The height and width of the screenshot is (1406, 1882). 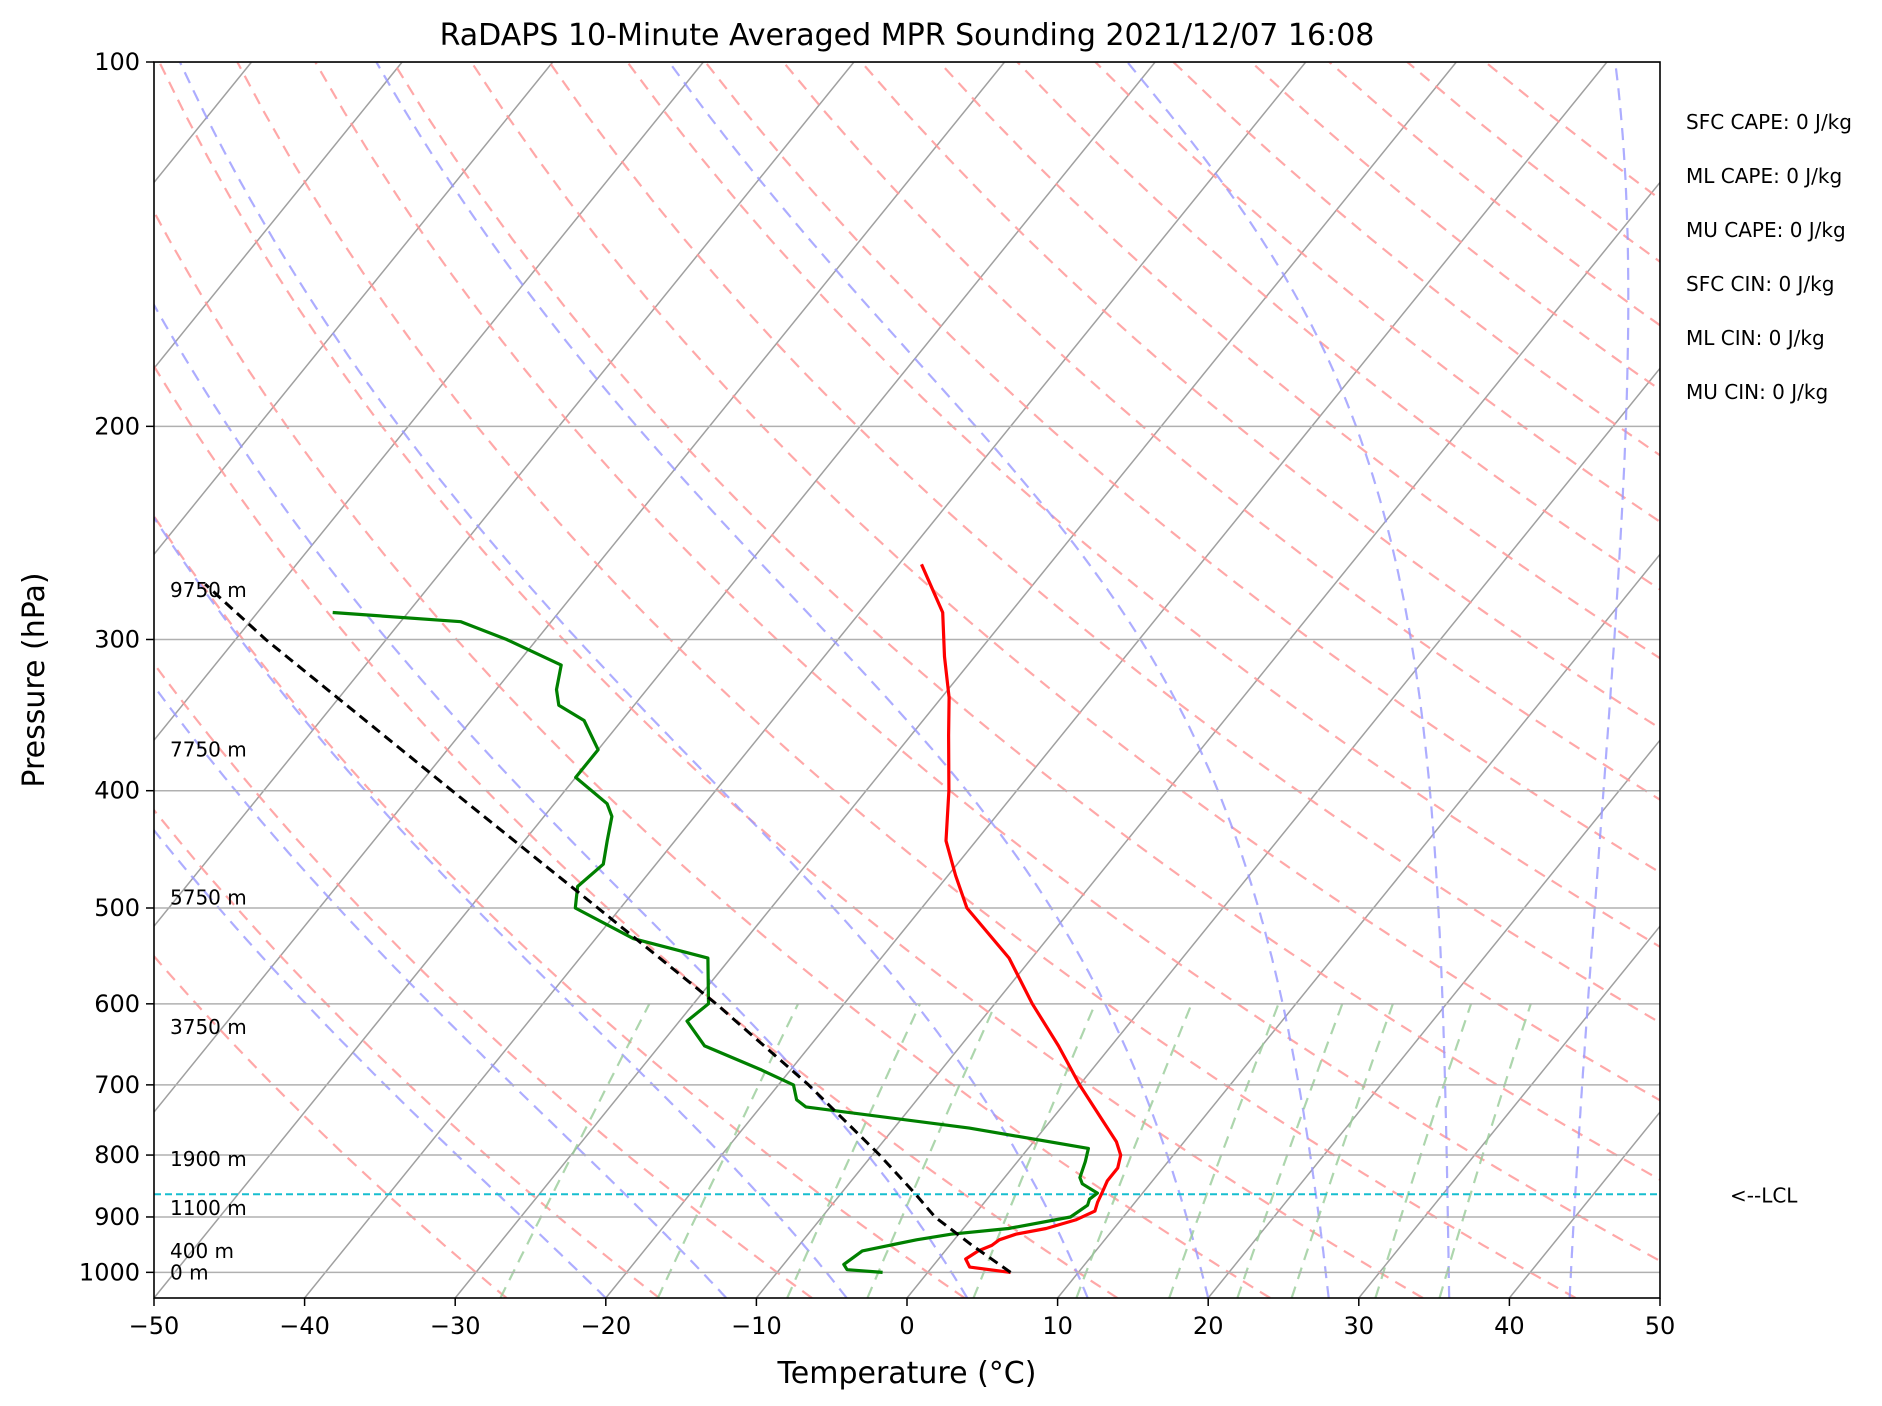 What do you see at coordinates (117, 791) in the screenshot?
I see `y-tick-label: 400` at bounding box center [117, 791].